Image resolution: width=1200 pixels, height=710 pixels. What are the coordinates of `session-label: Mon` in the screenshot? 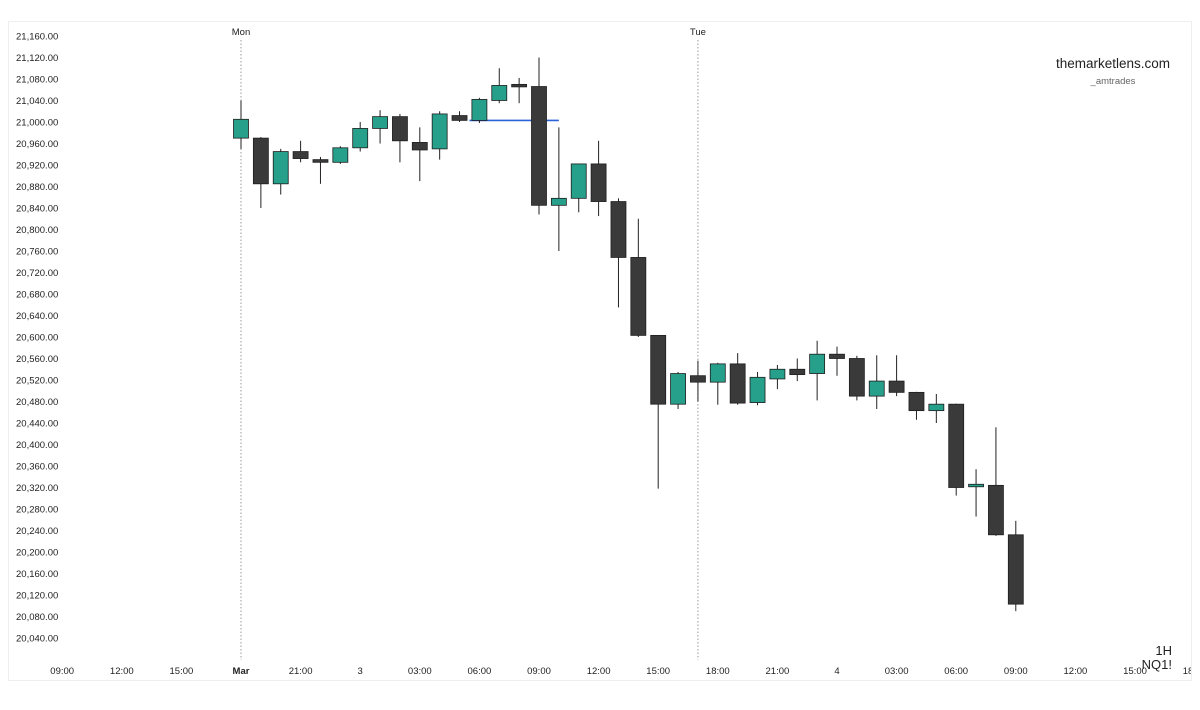 It's located at (241, 32).